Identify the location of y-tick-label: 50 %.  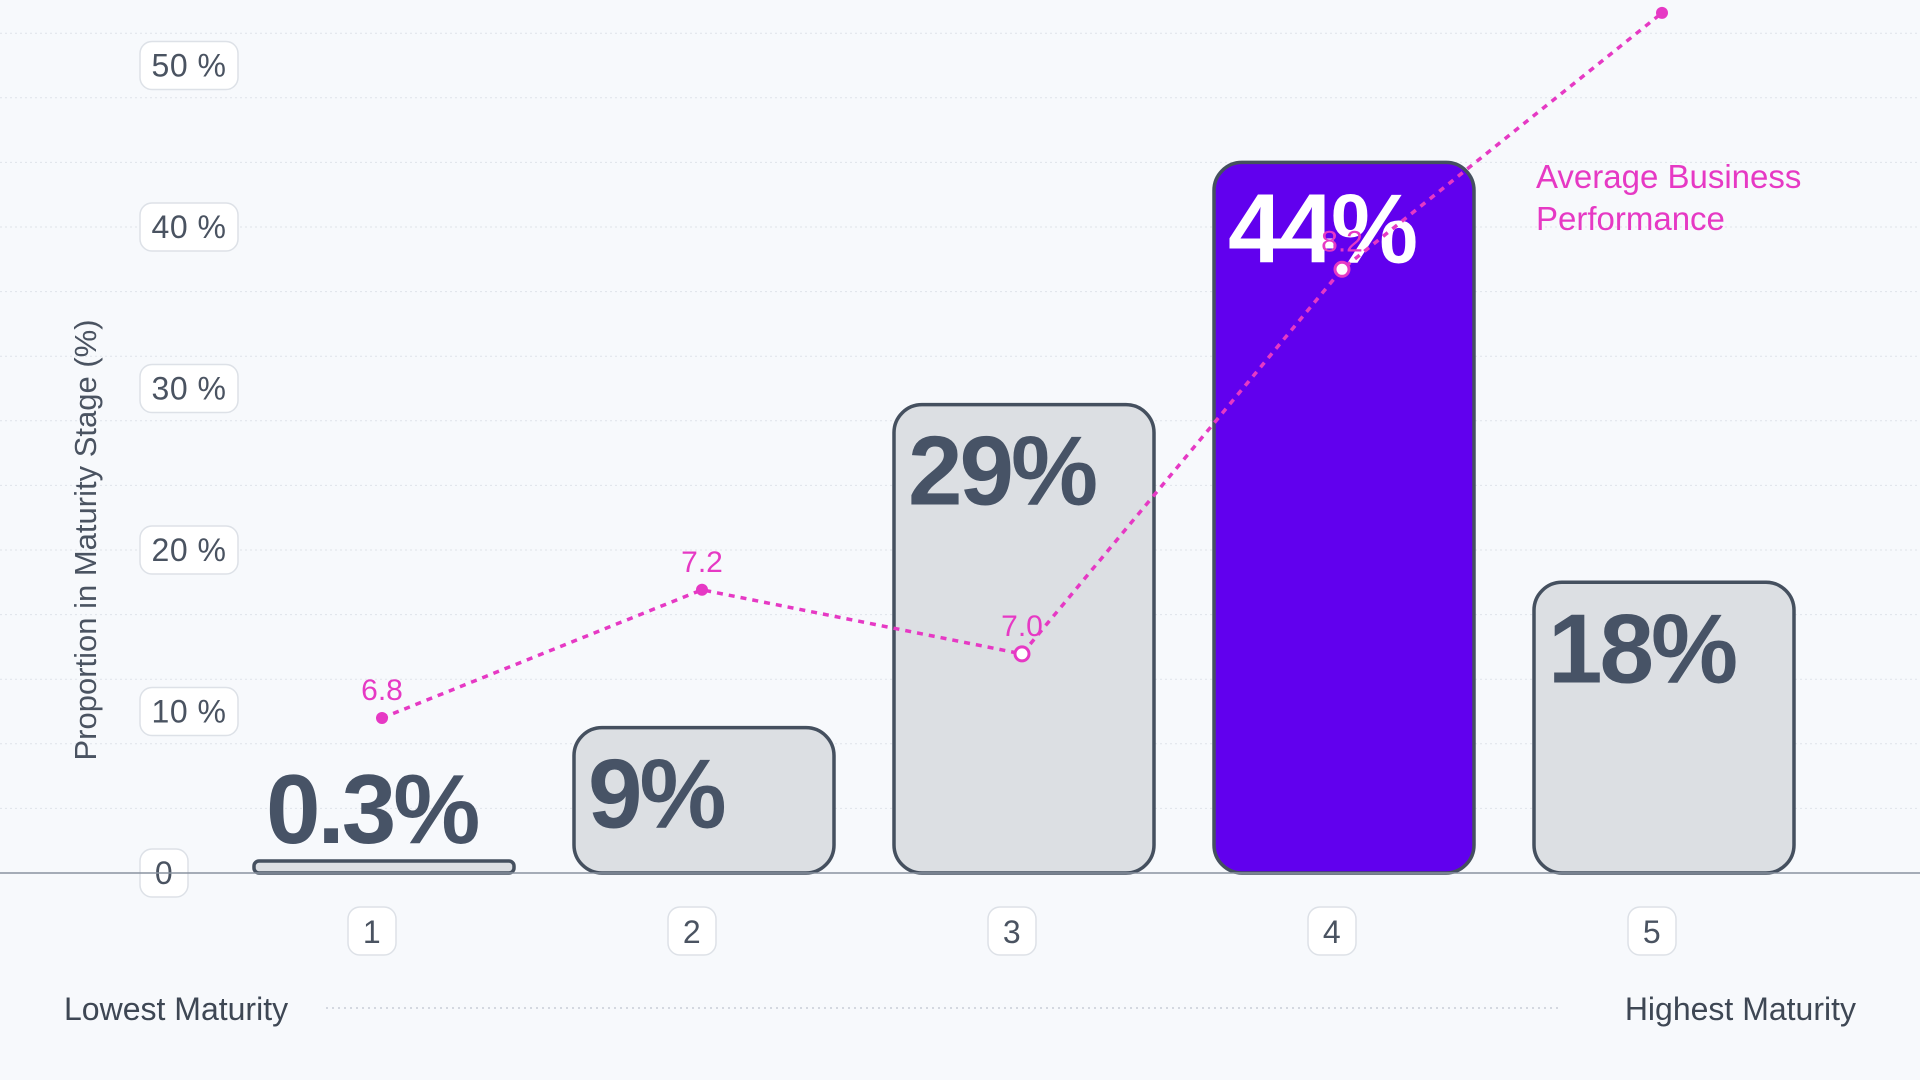
(189, 66).